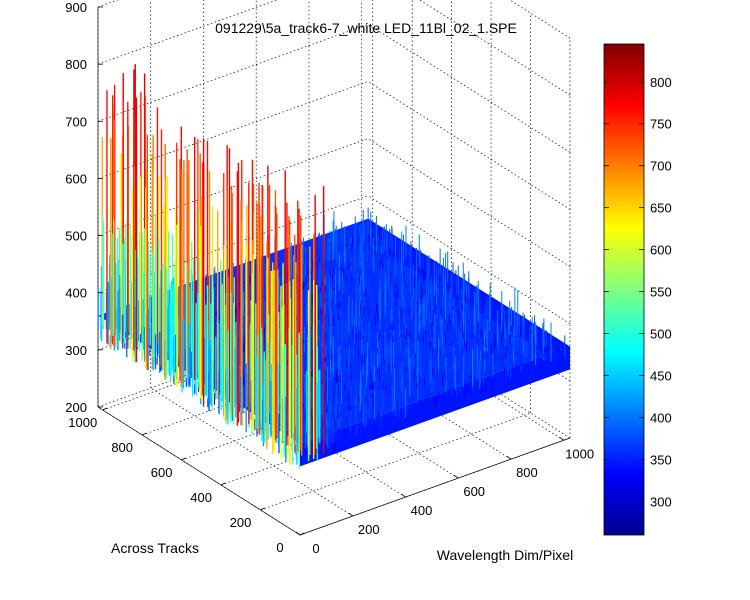 Image resolution: width=750 pixels, height=600 pixels. I want to click on y-tick-label: 800, so click(122, 447).